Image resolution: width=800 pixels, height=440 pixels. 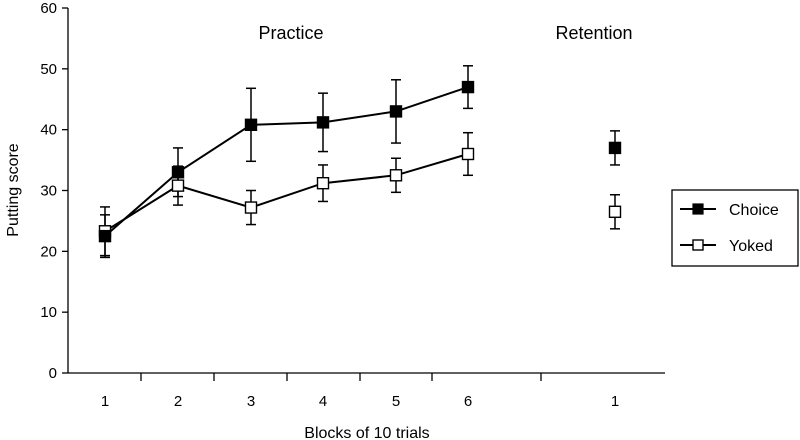 What do you see at coordinates (290, 33) in the screenshot?
I see `section-label-practice: Practice` at bounding box center [290, 33].